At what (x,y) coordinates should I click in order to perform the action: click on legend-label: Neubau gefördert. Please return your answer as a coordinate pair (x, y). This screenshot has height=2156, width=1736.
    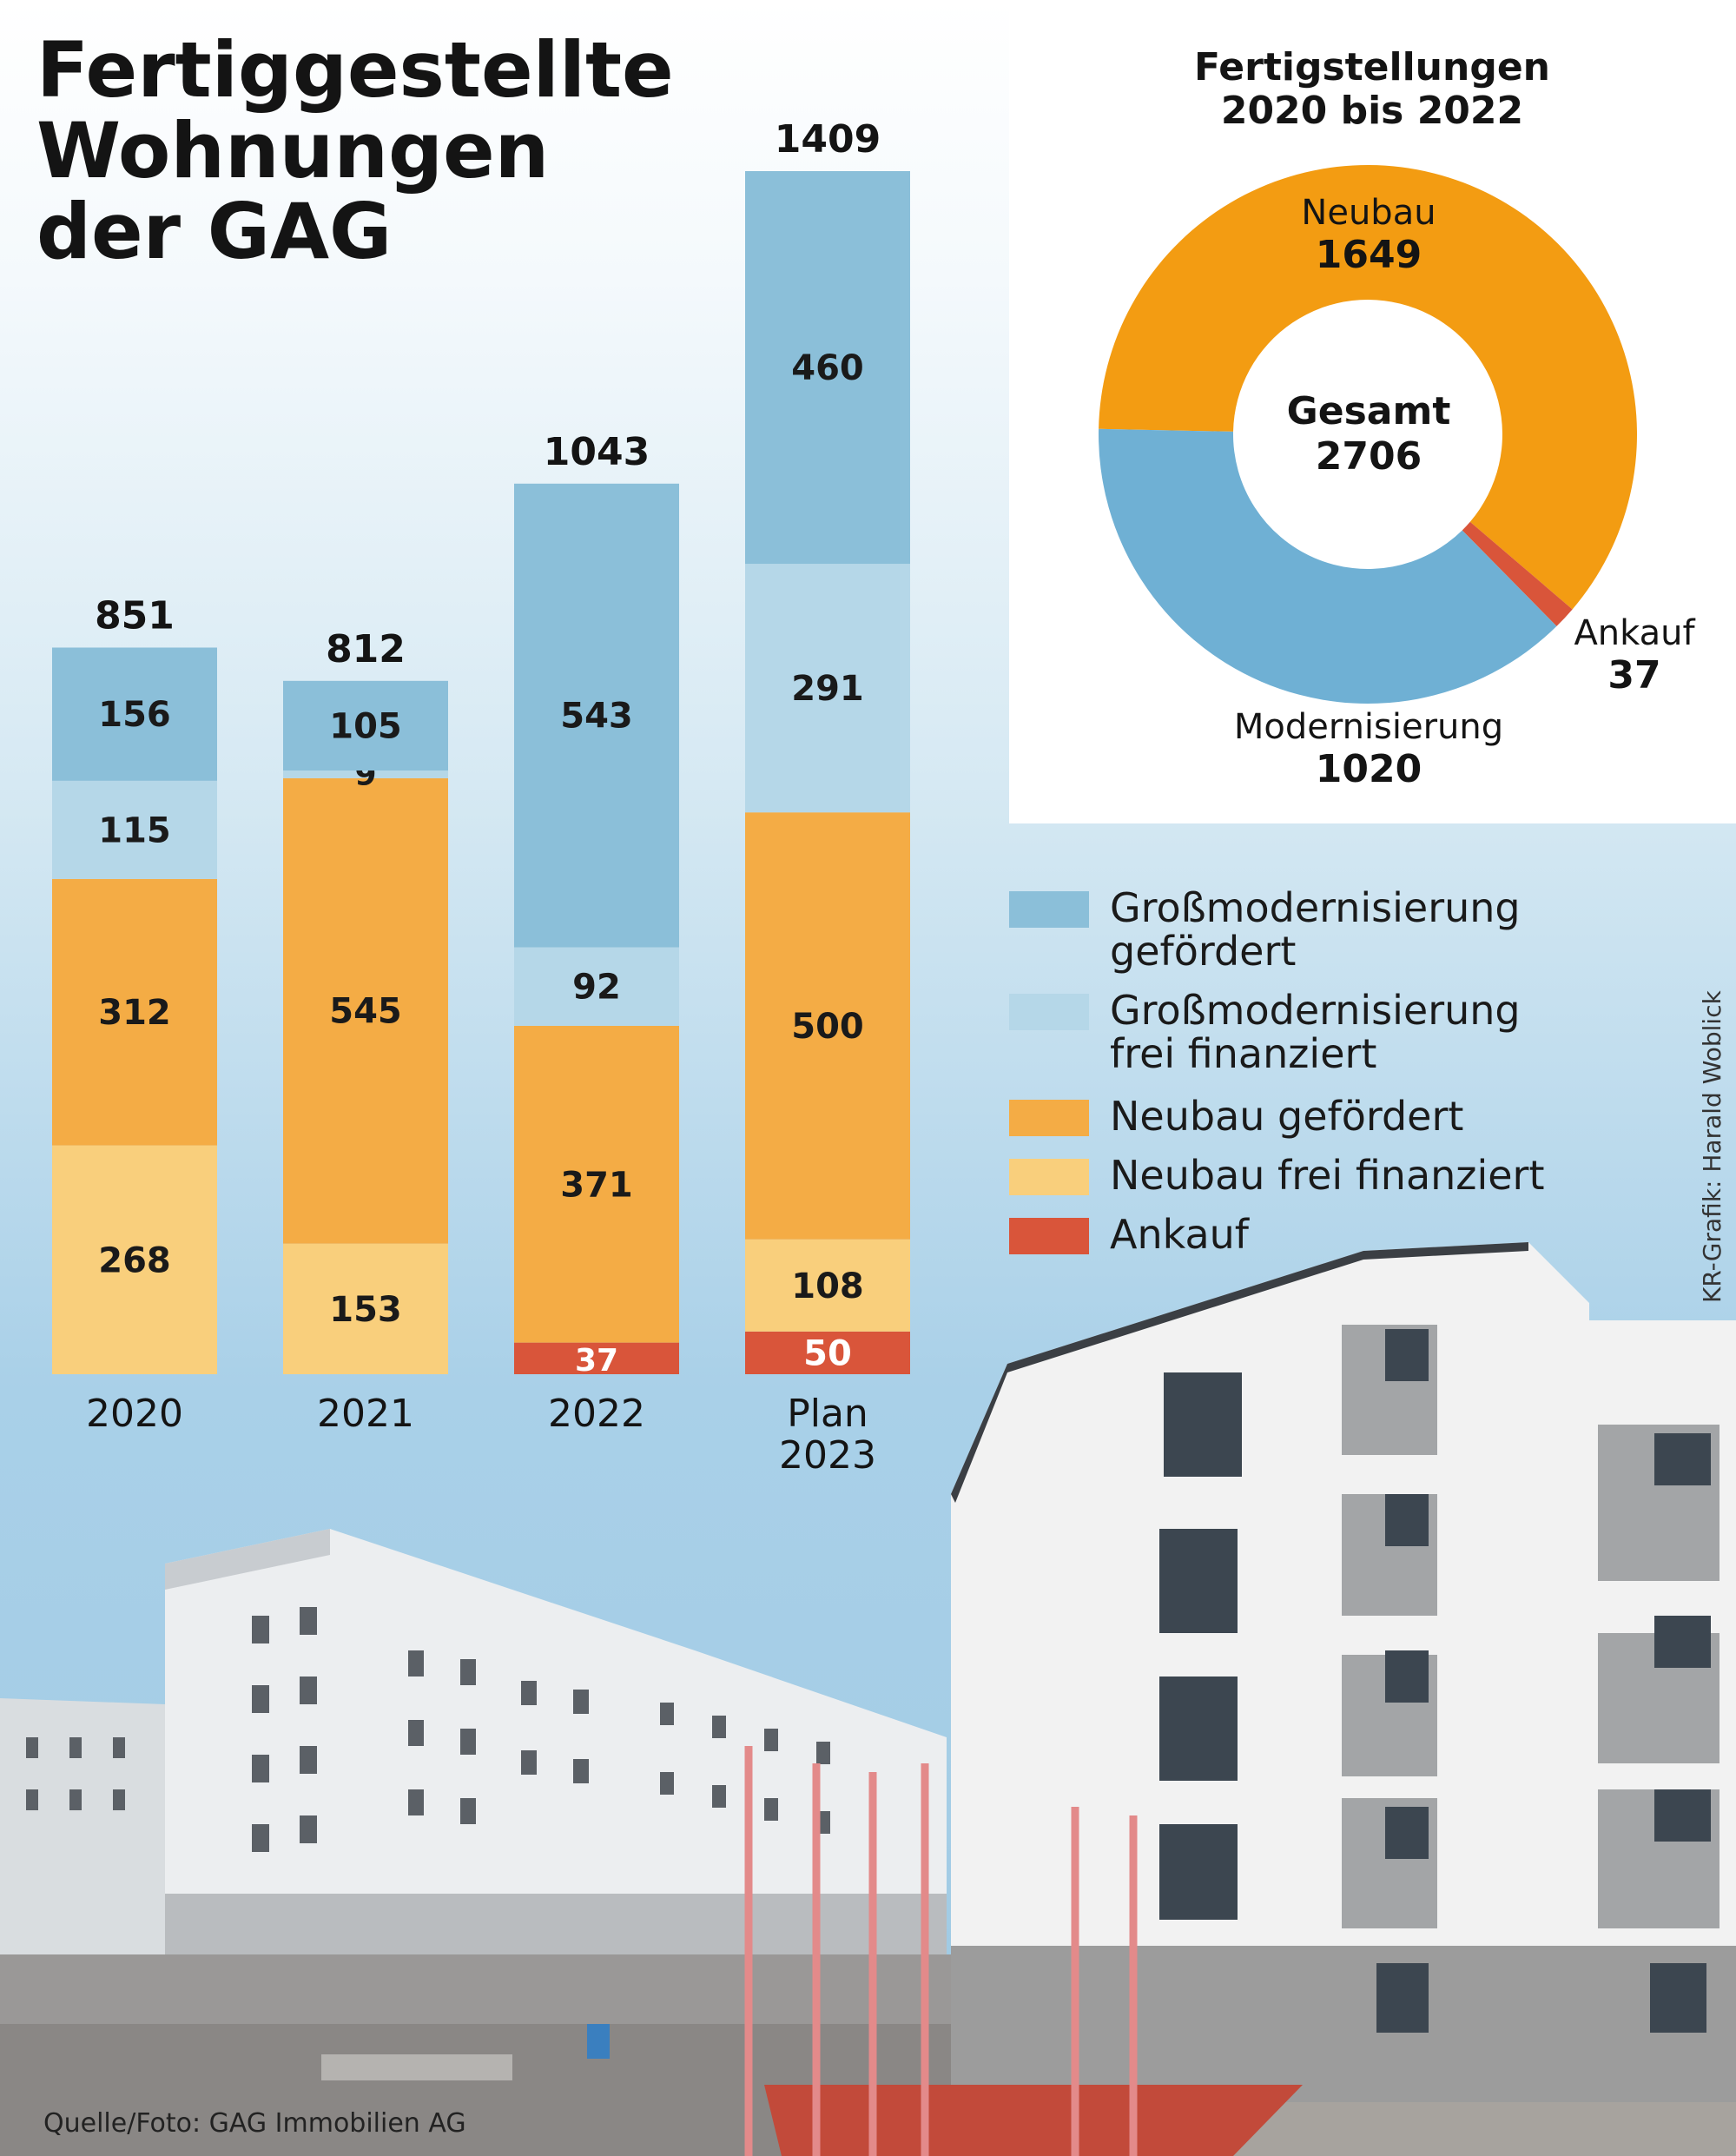
    Looking at the image, I should click on (1286, 1116).